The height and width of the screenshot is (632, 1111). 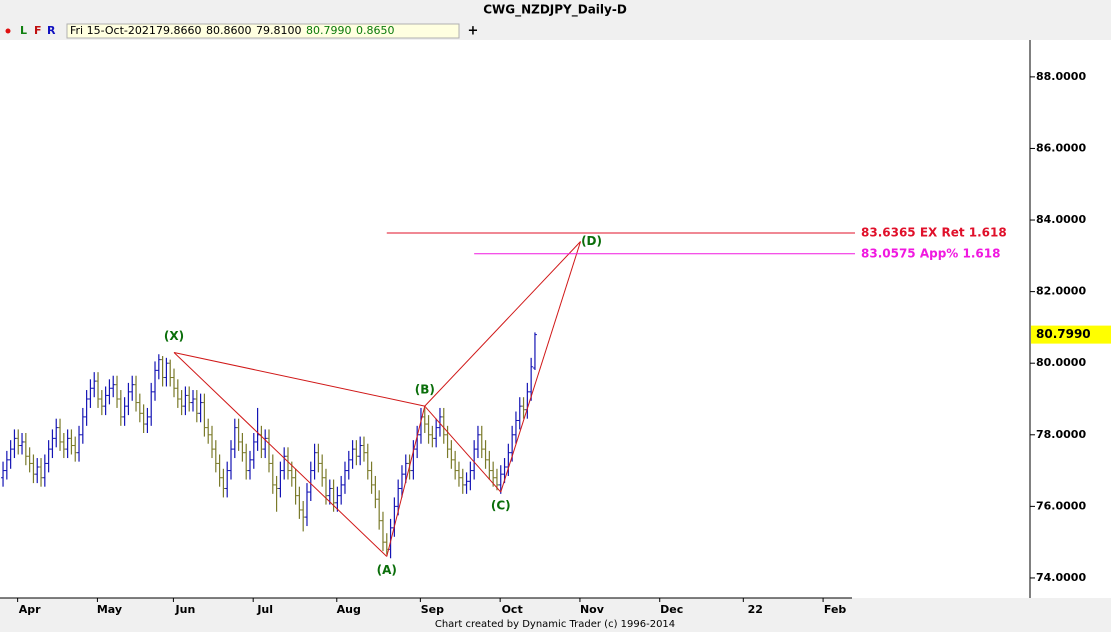 What do you see at coordinates (1063, 334) in the screenshot?
I see `last-price-label: 80.7990` at bounding box center [1063, 334].